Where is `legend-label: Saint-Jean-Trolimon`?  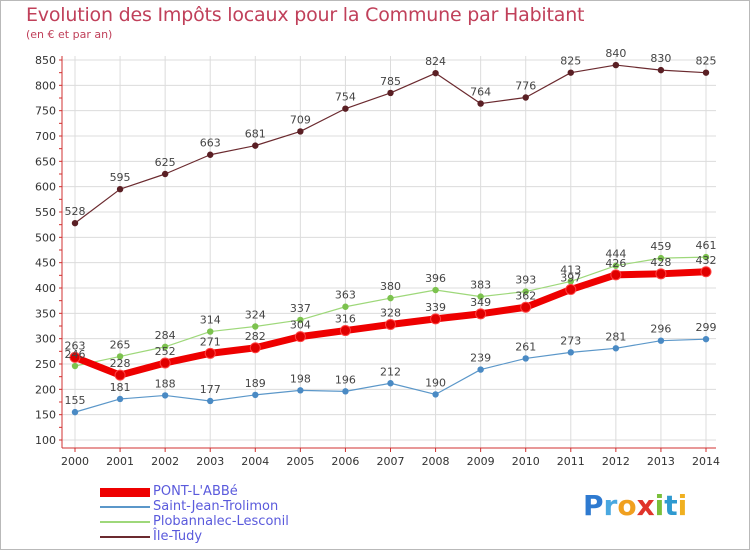 legend-label: Saint-Jean-Trolimon is located at coordinates (216, 506).